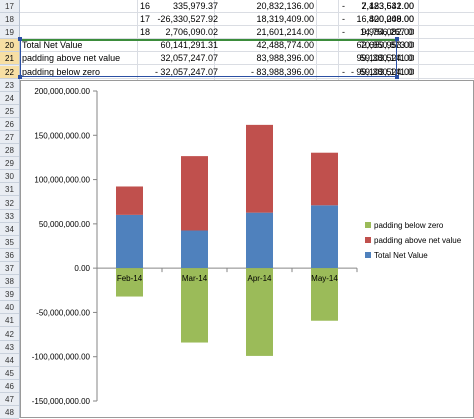 This screenshot has height=419, width=474. What do you see at coordinates (9, 295) in the screenshot?
I see `row-number: 39` at bounding box center [9, 295].